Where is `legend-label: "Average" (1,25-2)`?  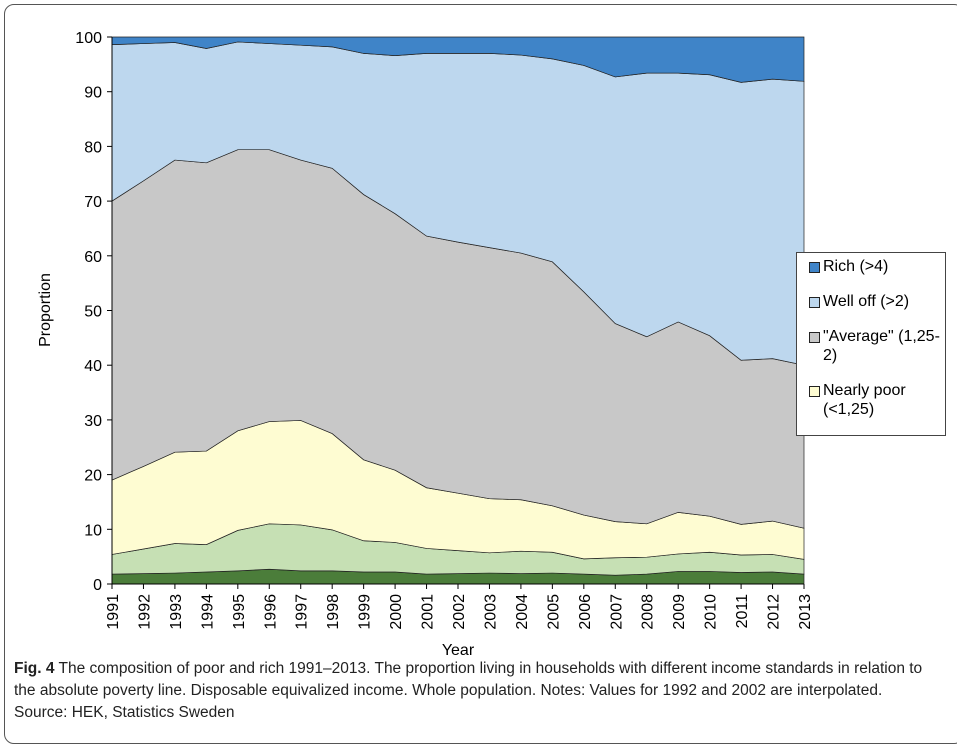 legend-label: "Average" (1,25-2) is located at coordinates (881, 346).